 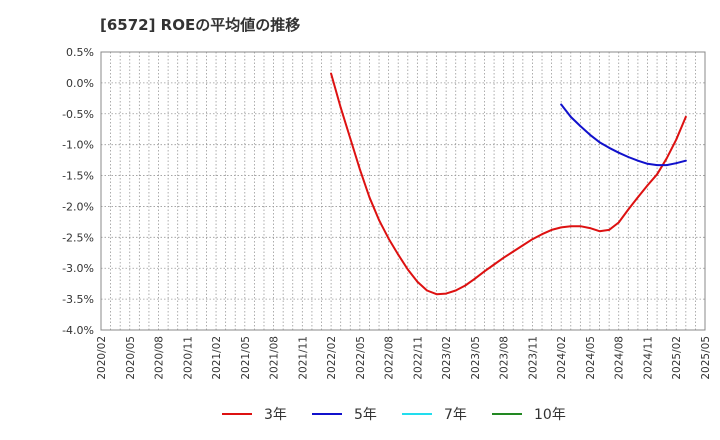 What do you see at coordinates (706, 358) in the screenshot?
I see `x-tick-label: 2025/05` at bounding box center [706, 358].